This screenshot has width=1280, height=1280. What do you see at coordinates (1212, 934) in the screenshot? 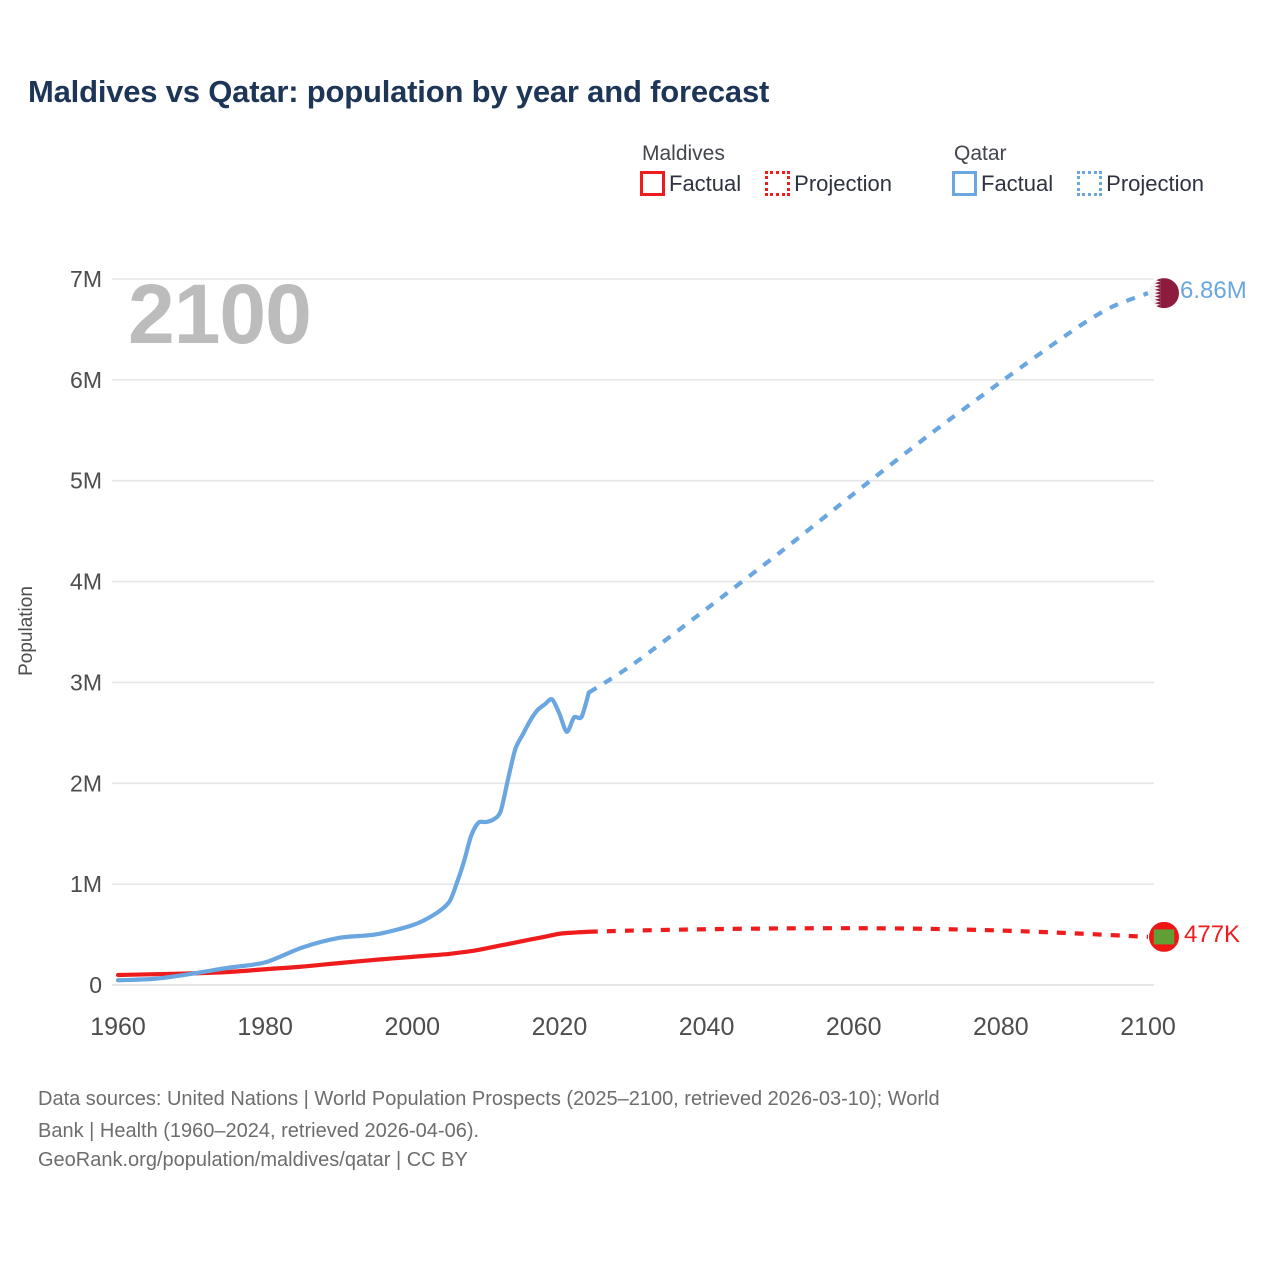
I see `maldives-end-value-label: 477K` at bounding box center [1212, 934].